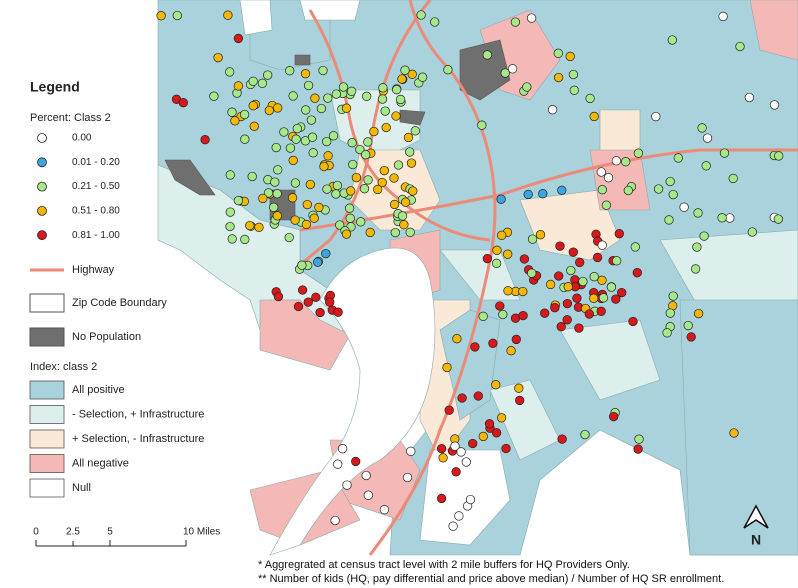 The width and height of the screenshot is (798, 588). I want to click on scale-label: 2.5, so click(73, 532).